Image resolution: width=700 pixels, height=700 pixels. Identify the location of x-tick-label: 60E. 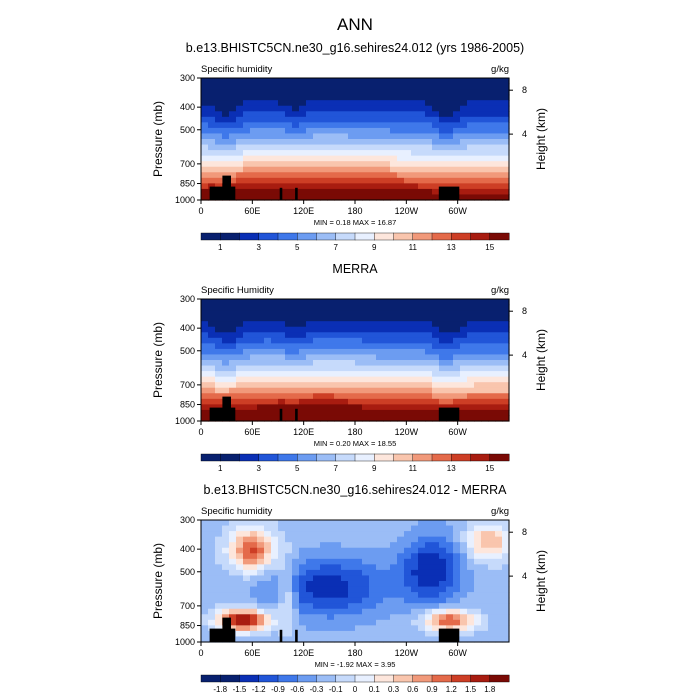
(252, 432).